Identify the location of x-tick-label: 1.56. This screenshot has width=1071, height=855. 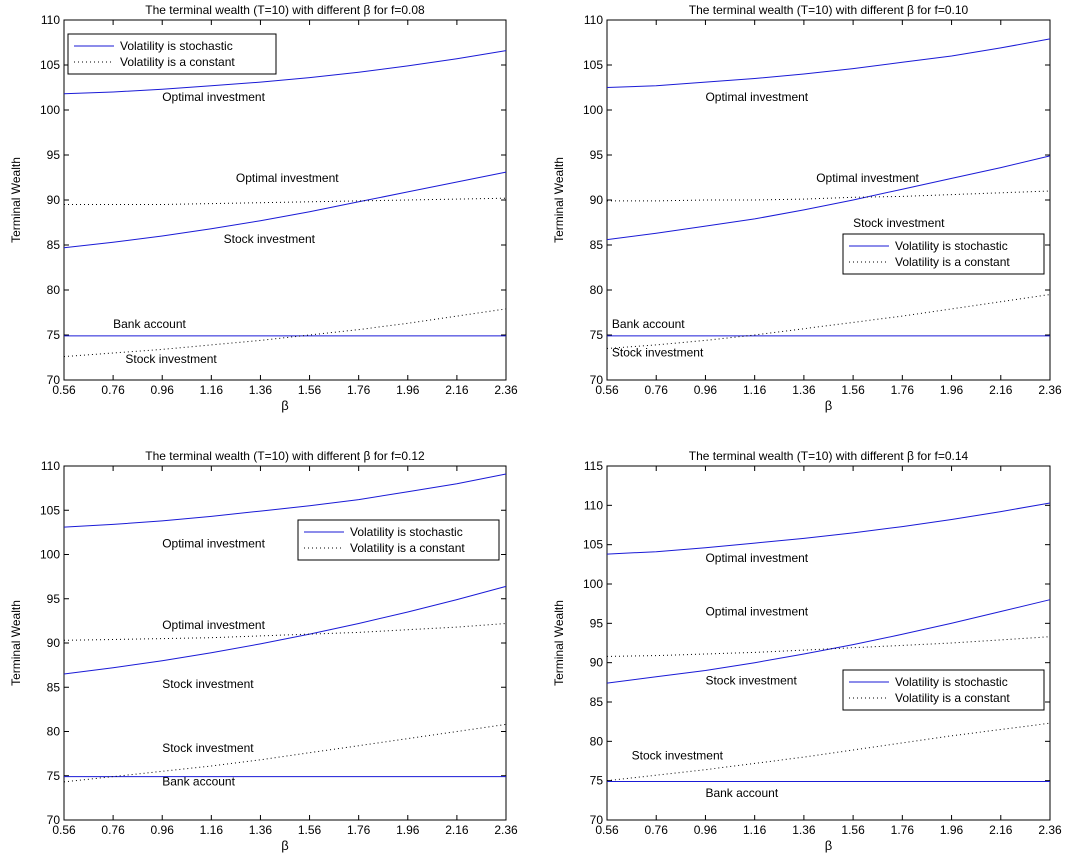
(853, 390).